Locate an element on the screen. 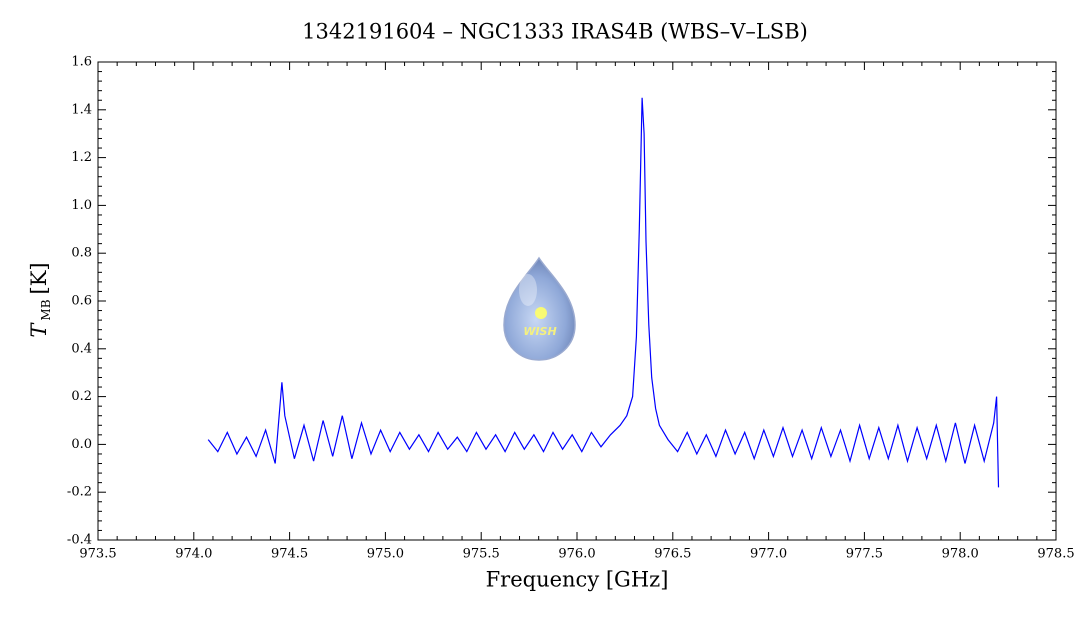 Image resolution: width=1080 pixels, height=622 pixels. y-symbol: T is located at coordinates (39, 330).